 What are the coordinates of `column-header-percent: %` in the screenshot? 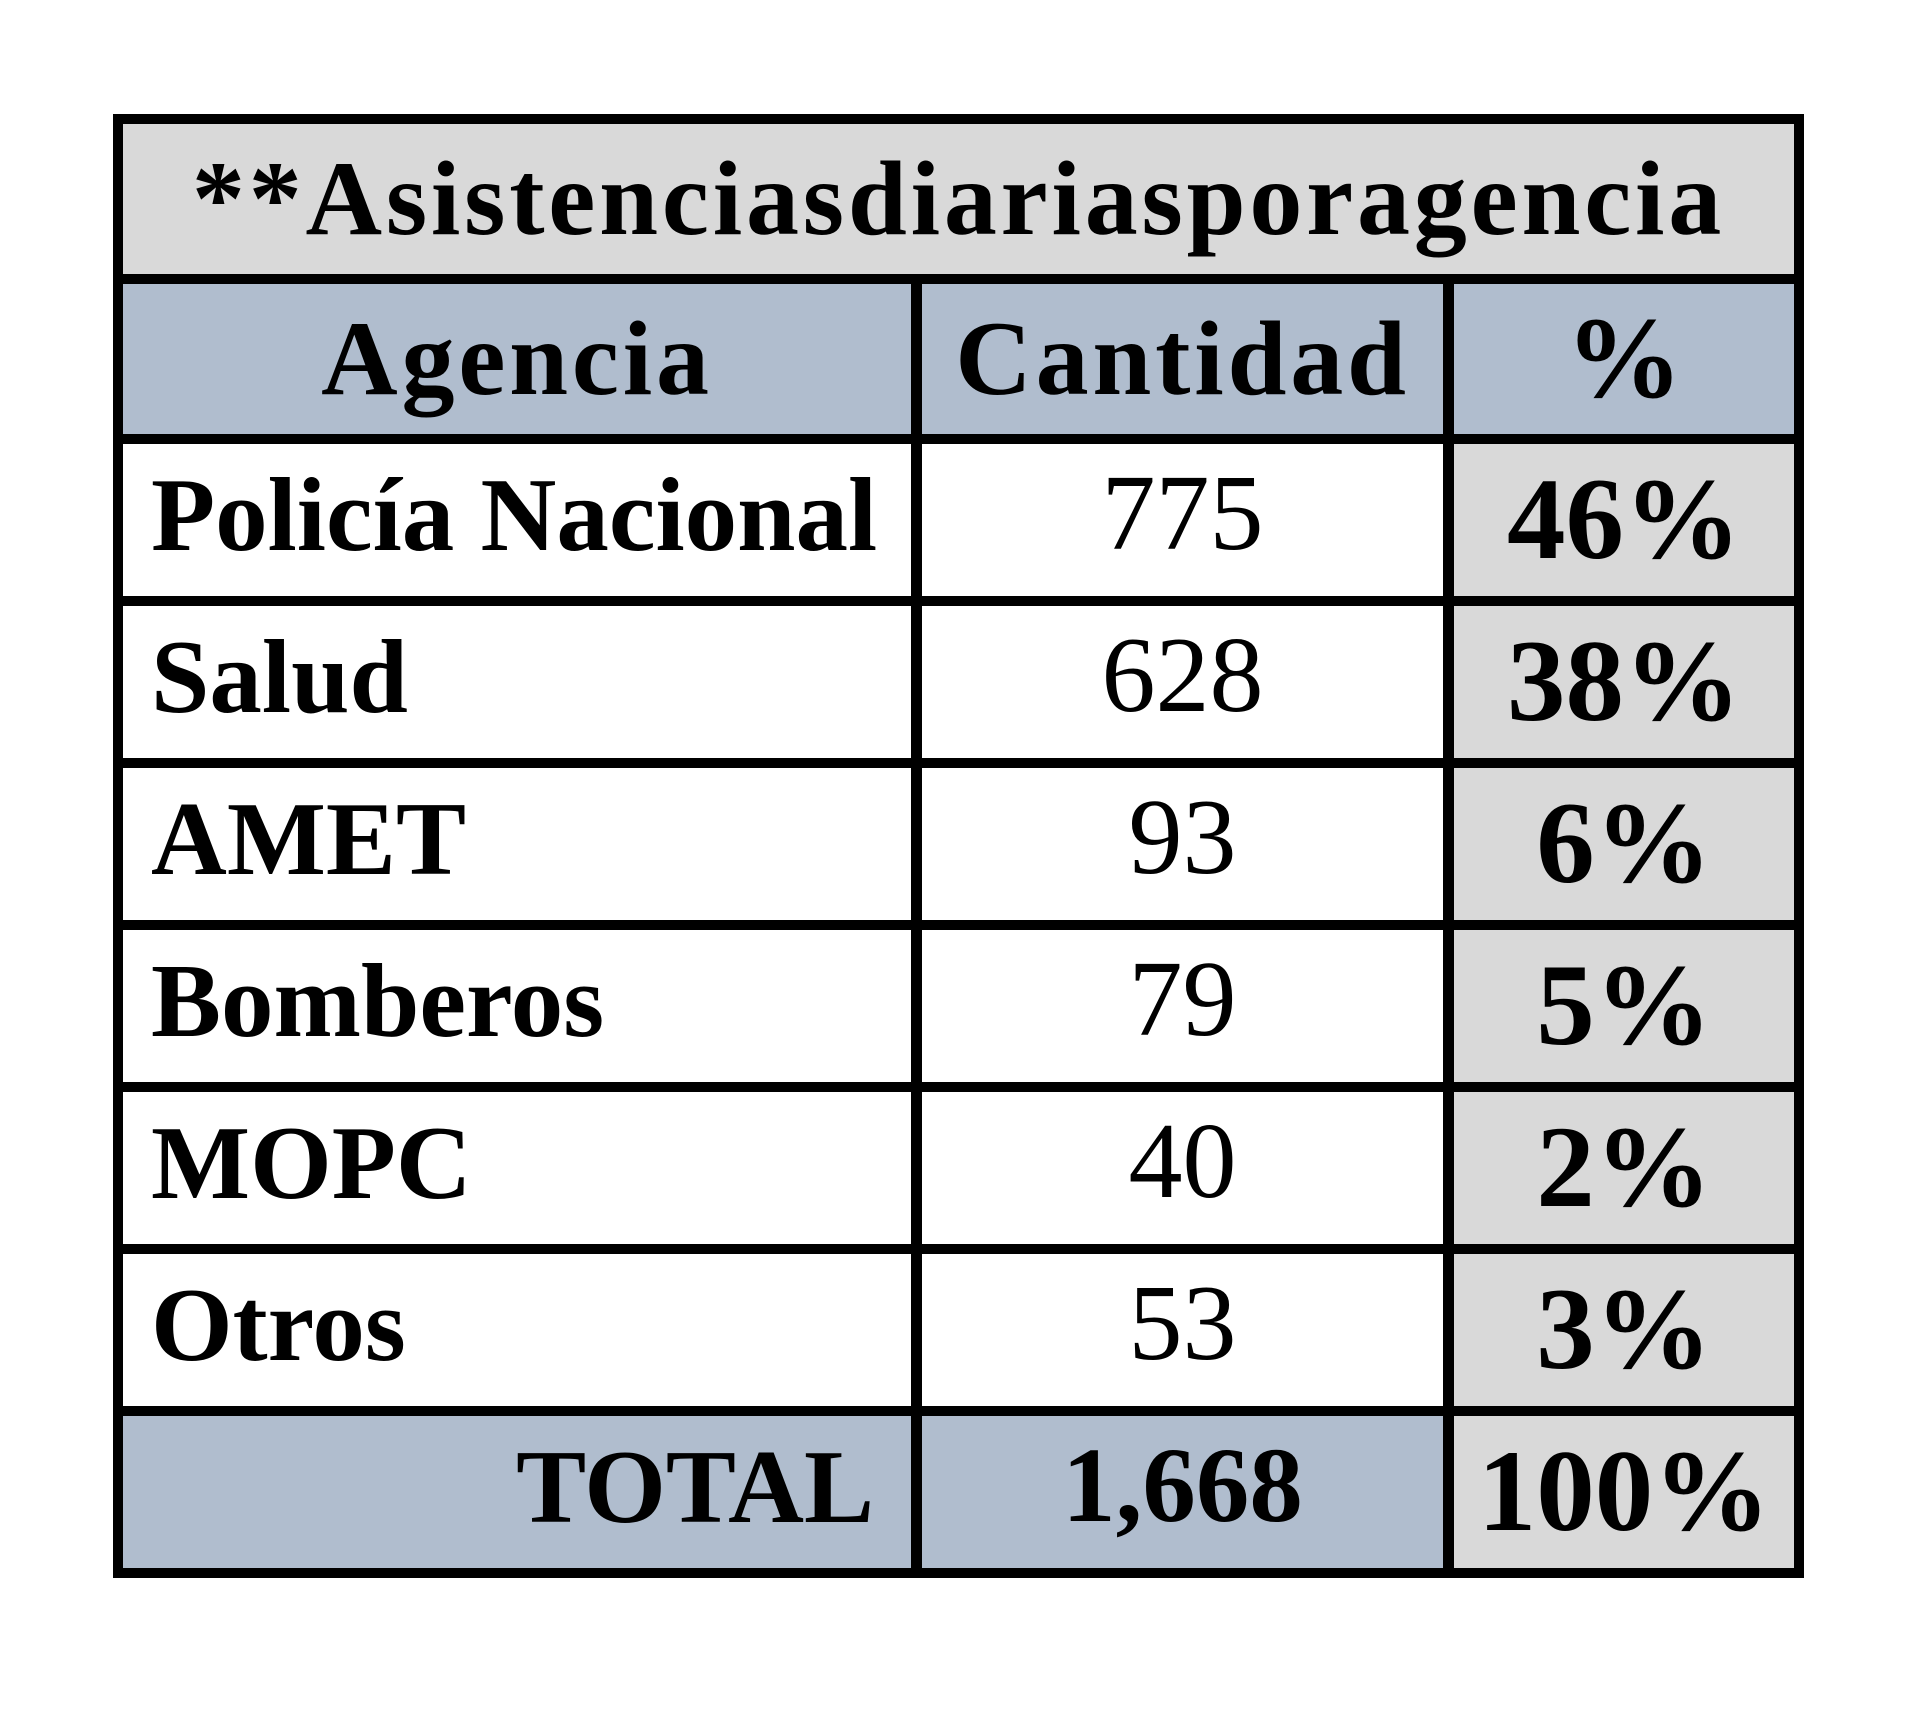 It's located at (1624, 359).